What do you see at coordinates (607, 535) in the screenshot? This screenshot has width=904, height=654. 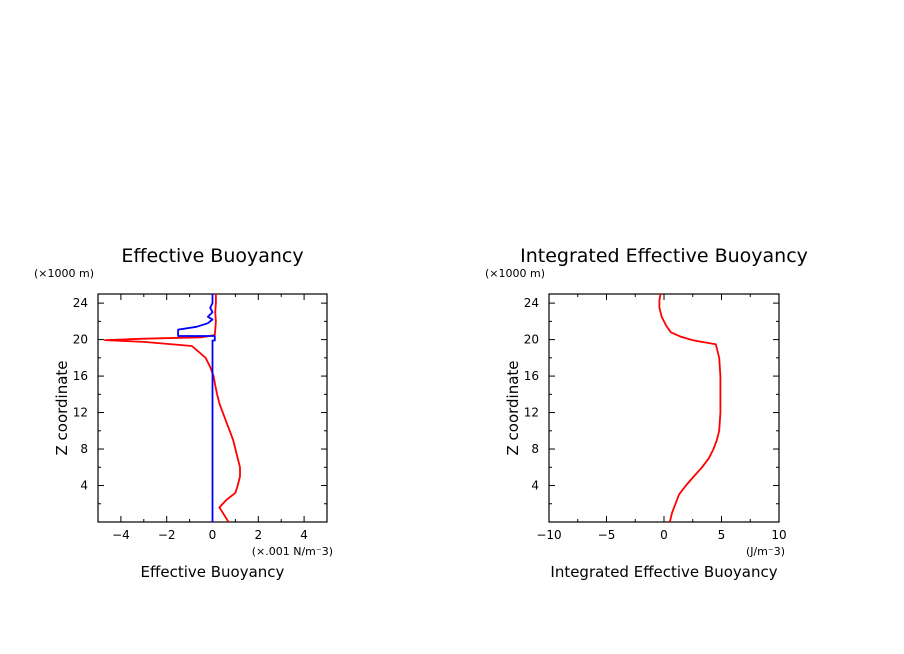 I see `x-tick-label: −5` at bounding box center [607, 535].